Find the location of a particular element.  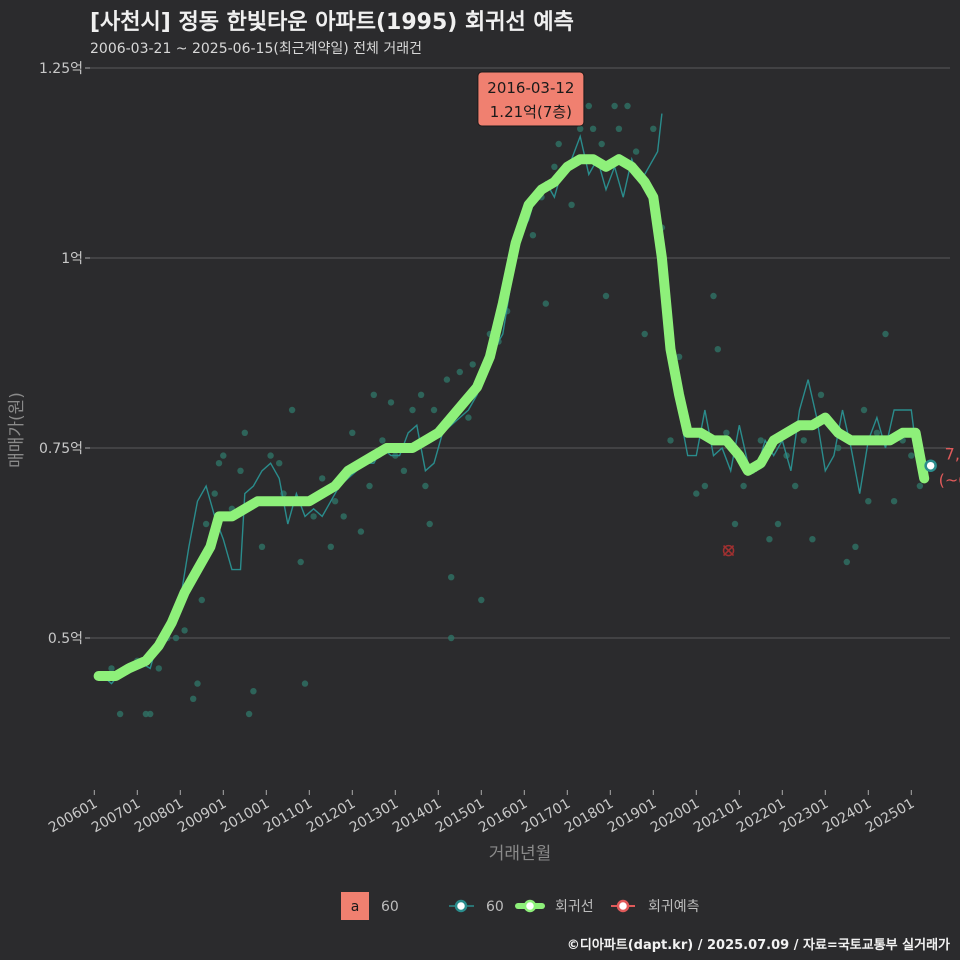

legend-key-a-letter: a is located at coordinates (355, 907).